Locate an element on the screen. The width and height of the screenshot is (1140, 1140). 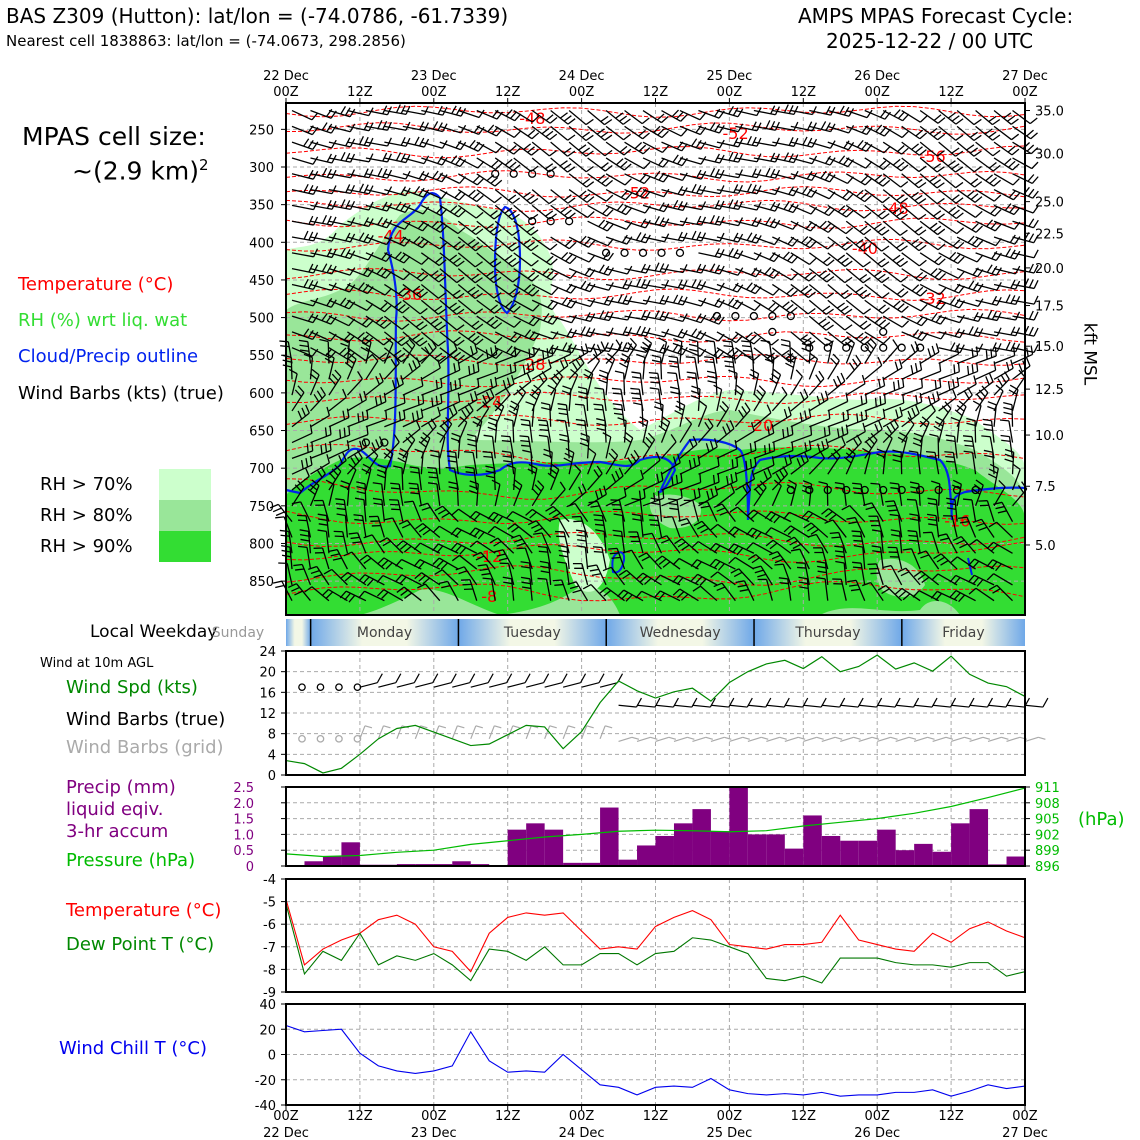
legend-rh70: RH > 70% is located at coordinates (86, 484).